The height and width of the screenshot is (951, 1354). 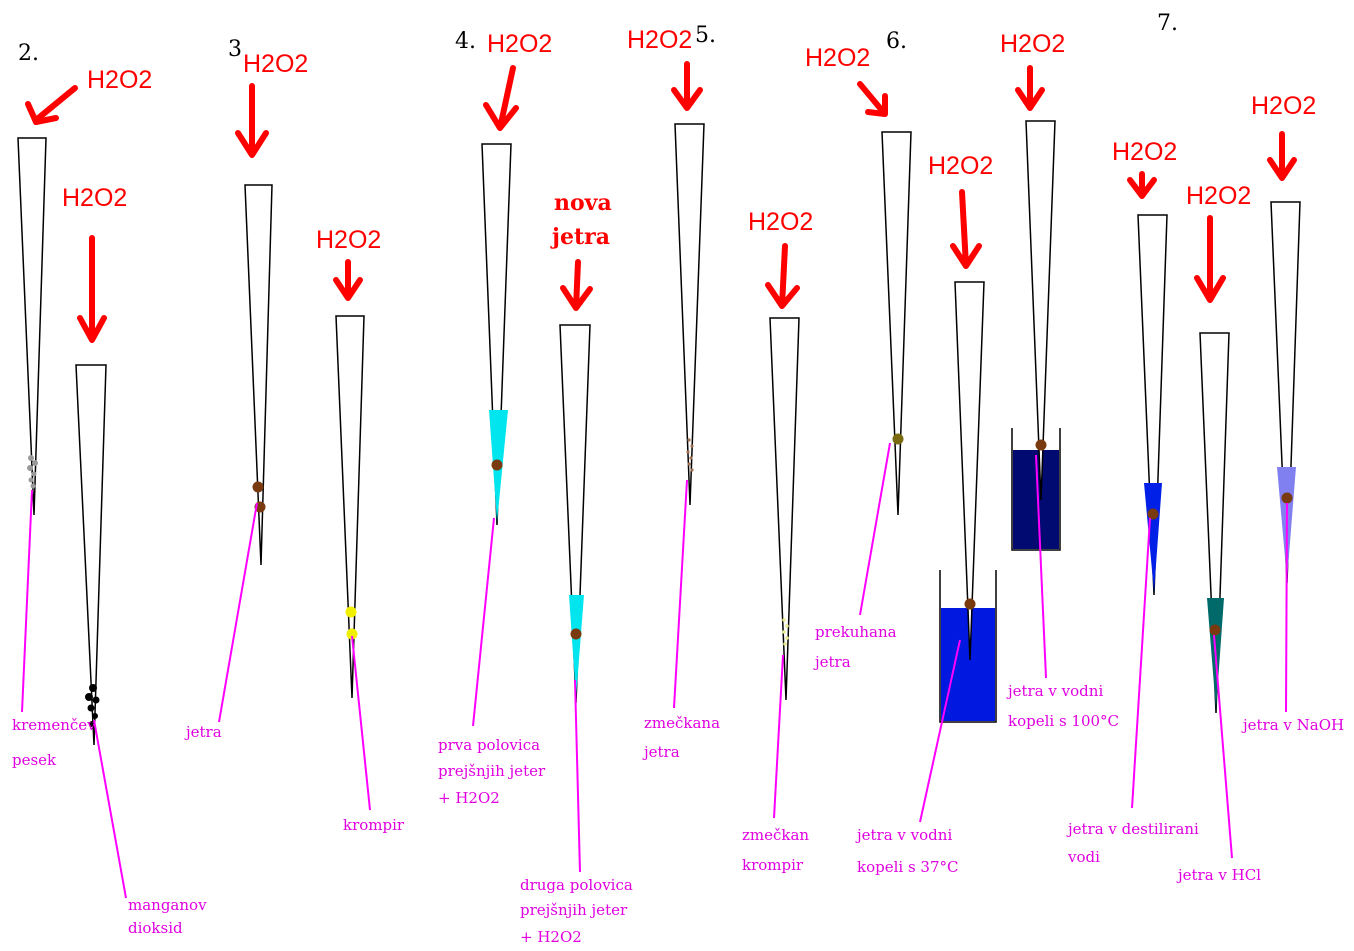 What do you see at coordinates (203, 732) in the screenshot?
I see `label-liver: jetra` at bounding box center [203, 732].